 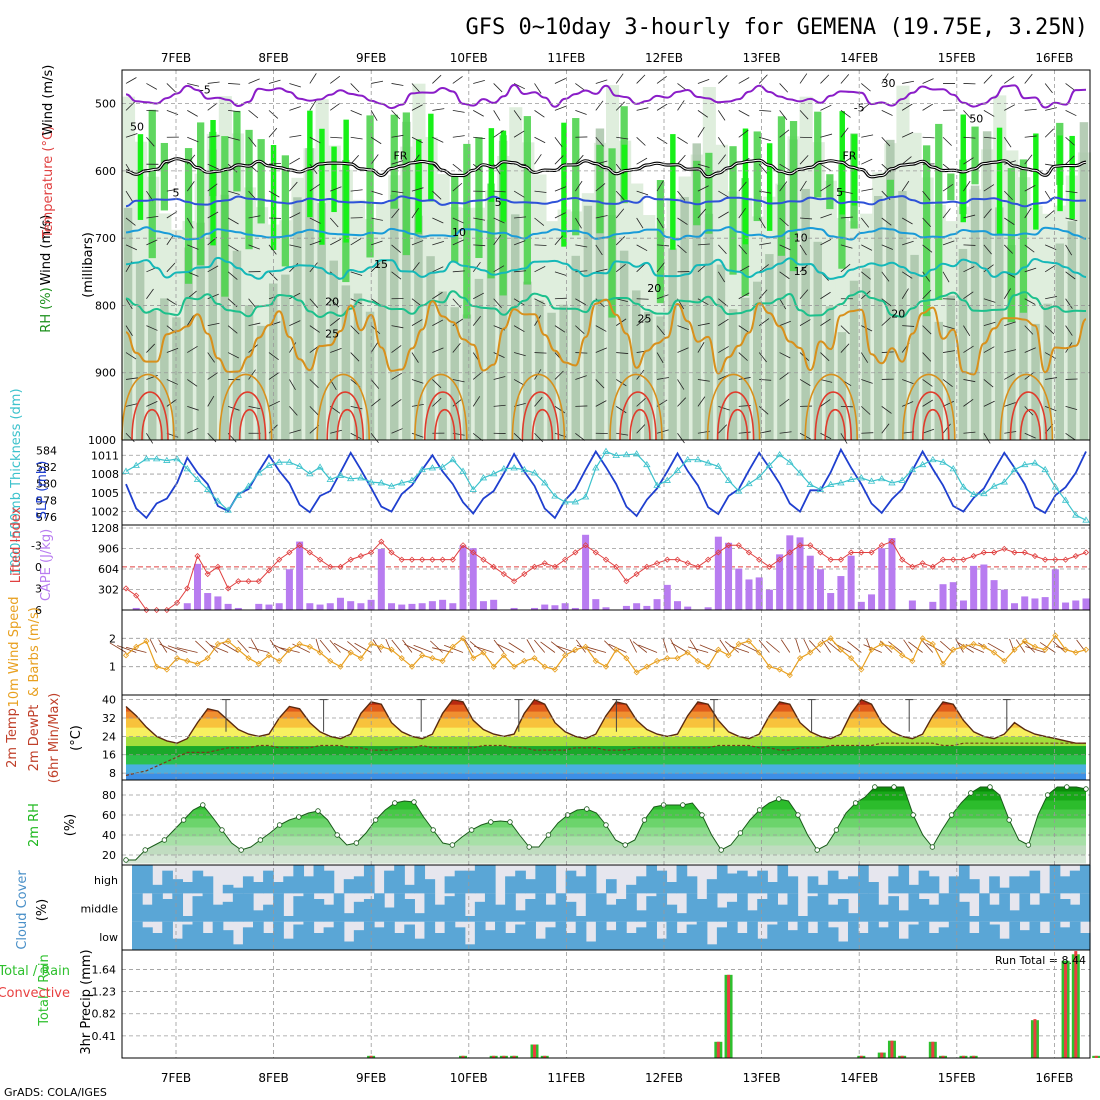 What do you see at coordinates (104, 1036) in the screenshot?
I see `precip-tick: 0.41` at bounding box center [104, 1036].